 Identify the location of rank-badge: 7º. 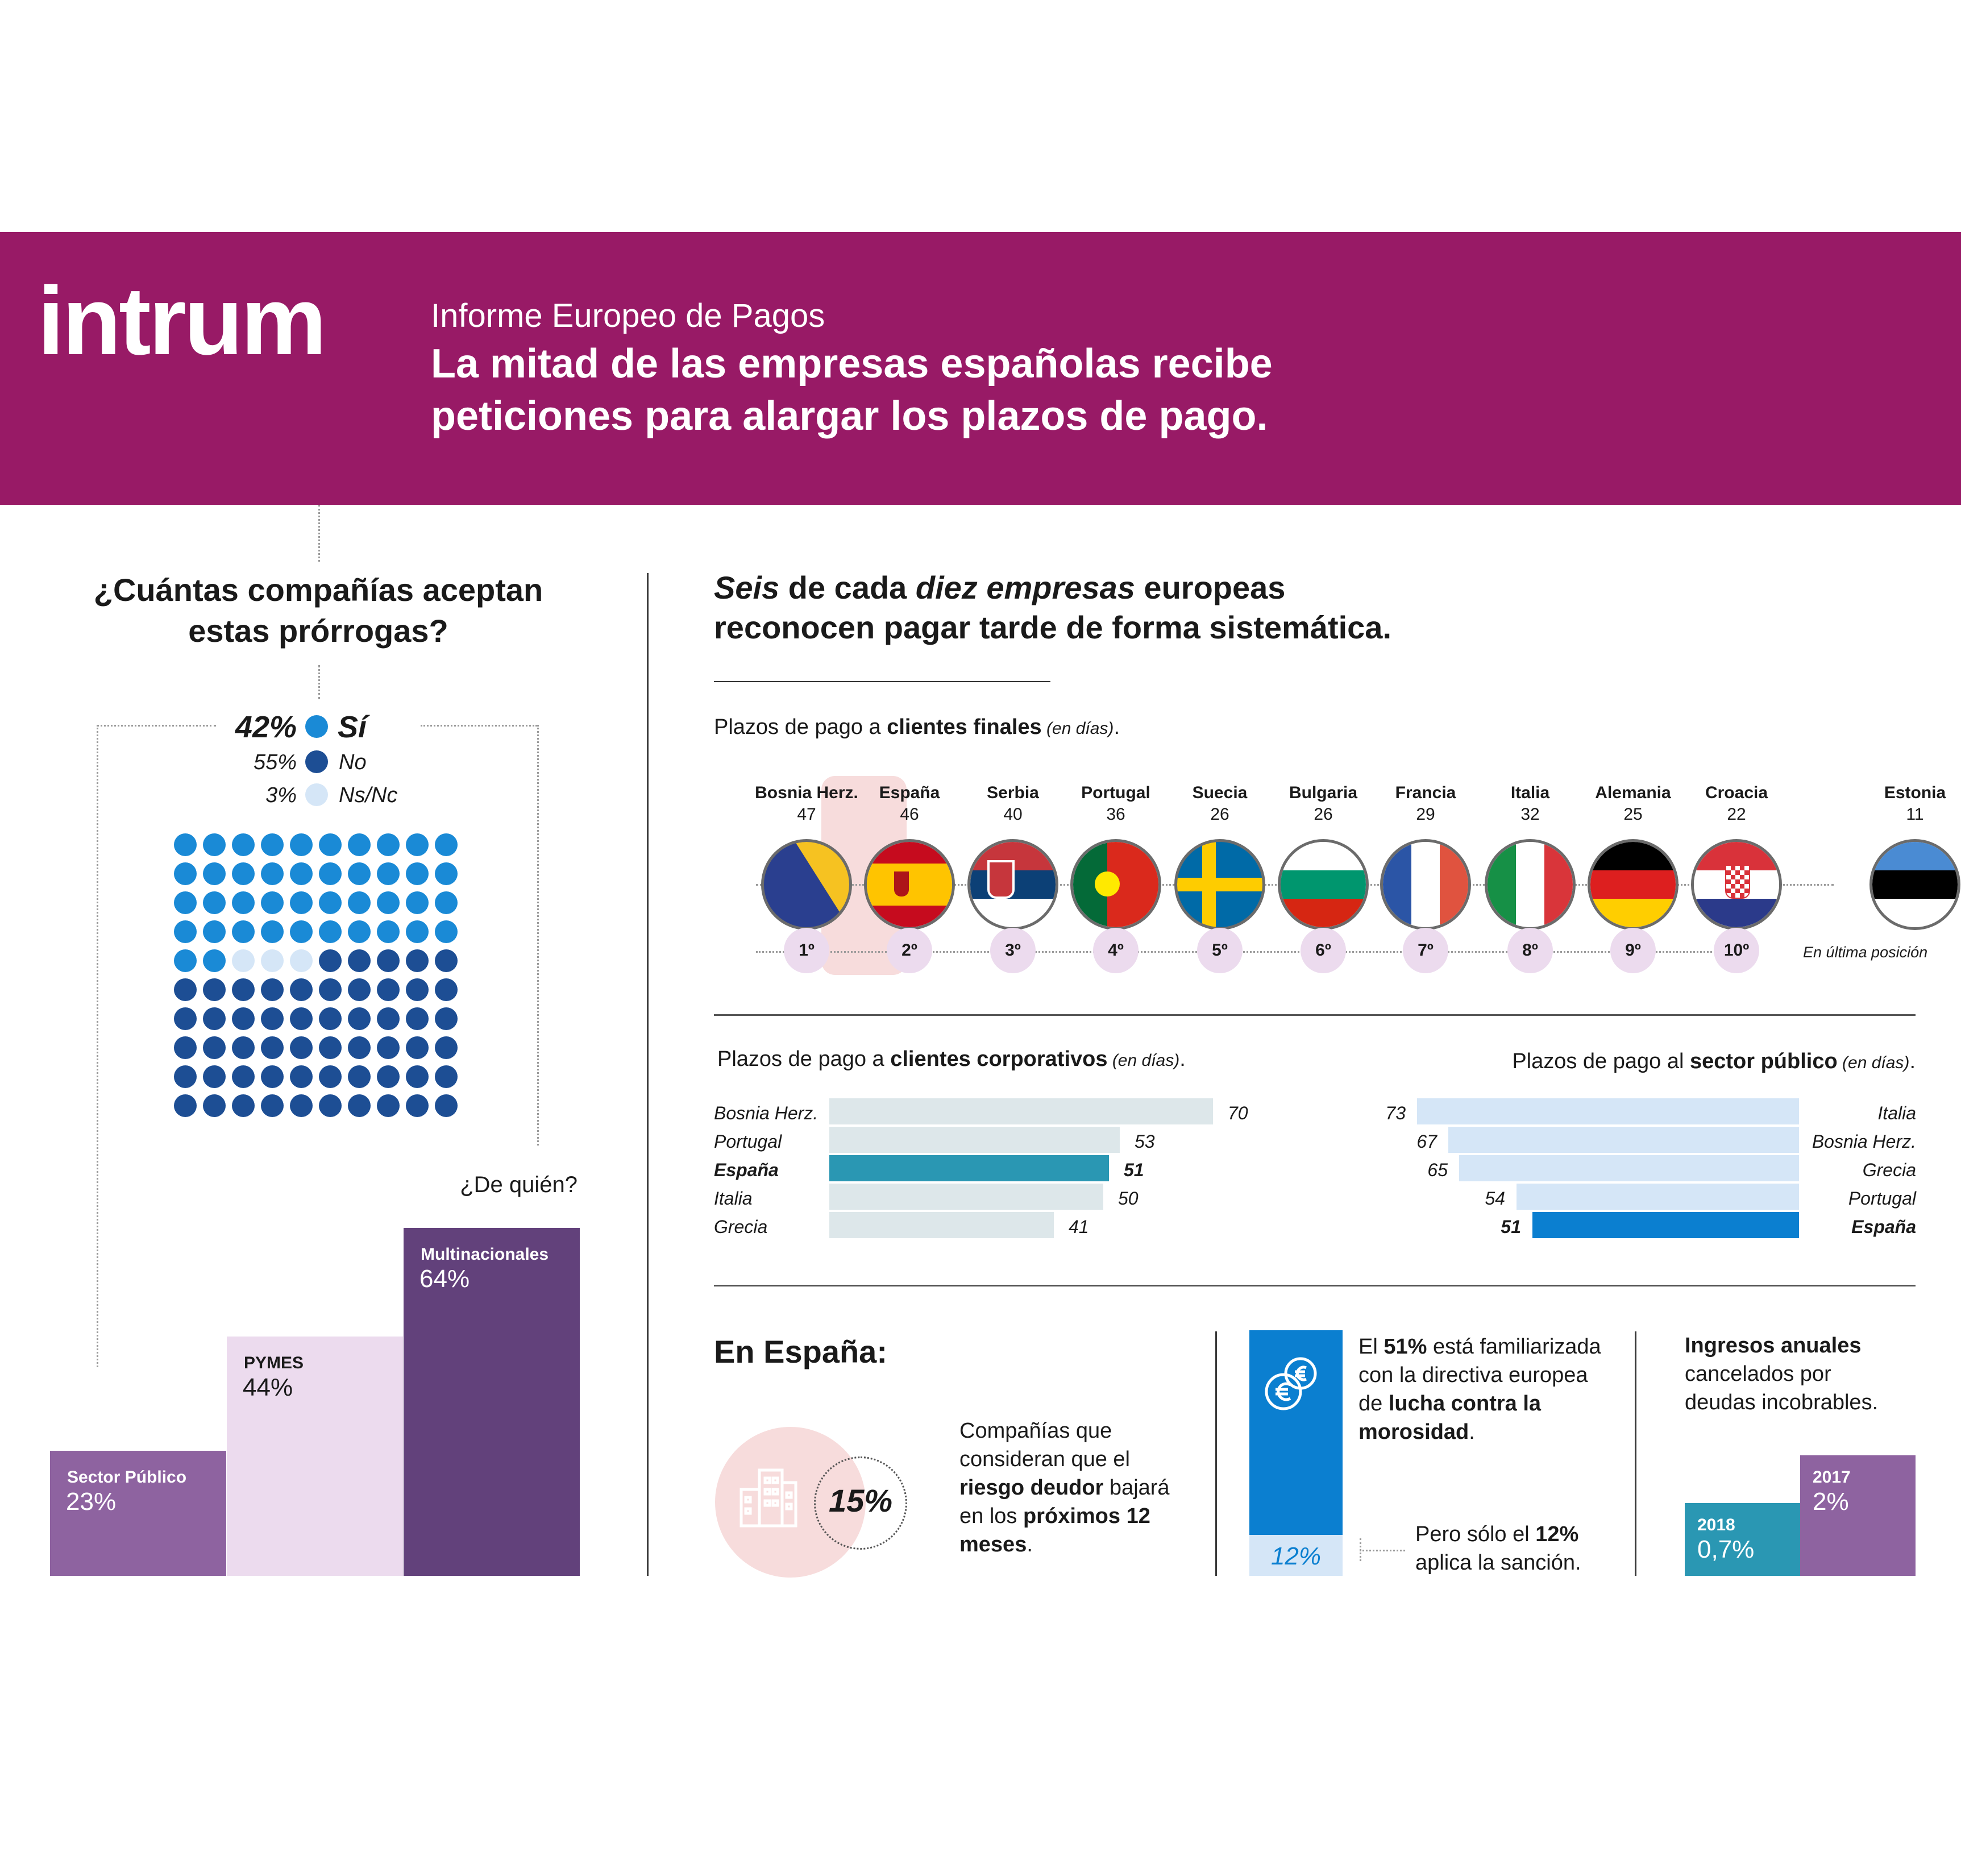
(1425, 950).